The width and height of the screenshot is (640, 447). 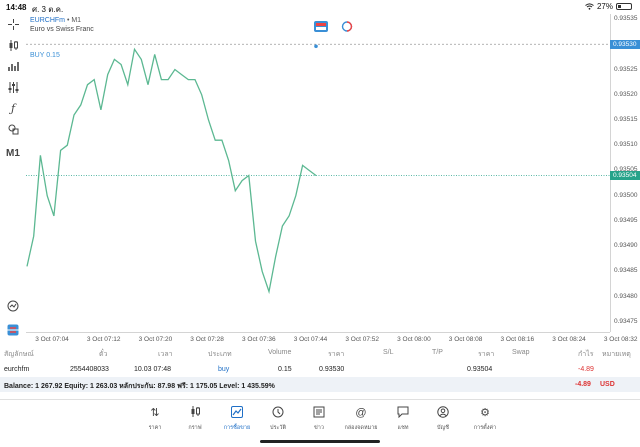 I want to click on time-tick-label: 3 Oct 08:08, so click(x=465, y=339).